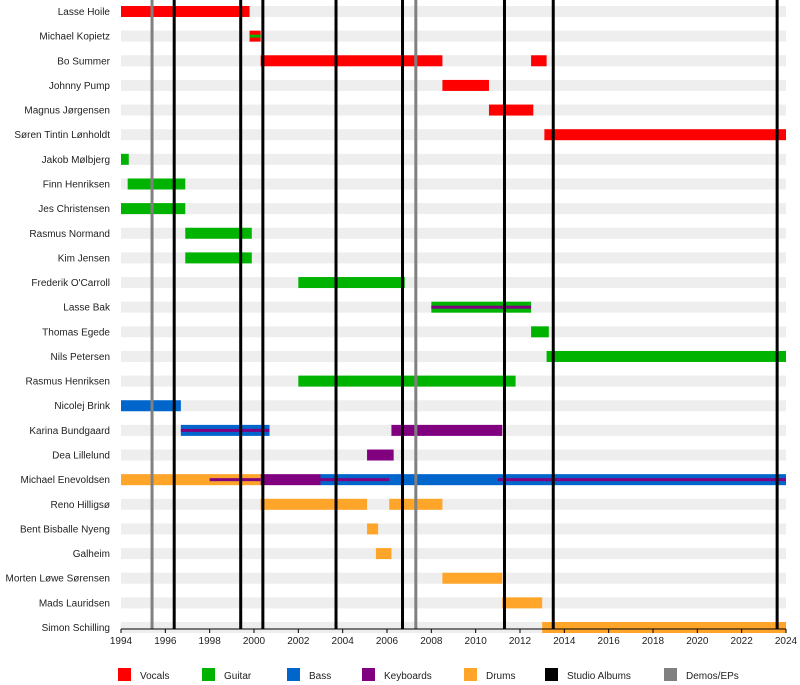 Image resolution: width=800 pixels, height=685 pixels. Describe the element at coordinates (564, 641) in the screenshot. I see `x-tick-label: 2014` at that location.